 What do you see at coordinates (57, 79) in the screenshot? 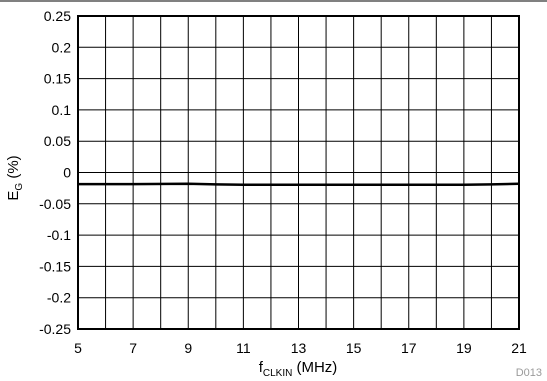
I see `y-tick-label: 0.15` at bounding box center [57, 79].